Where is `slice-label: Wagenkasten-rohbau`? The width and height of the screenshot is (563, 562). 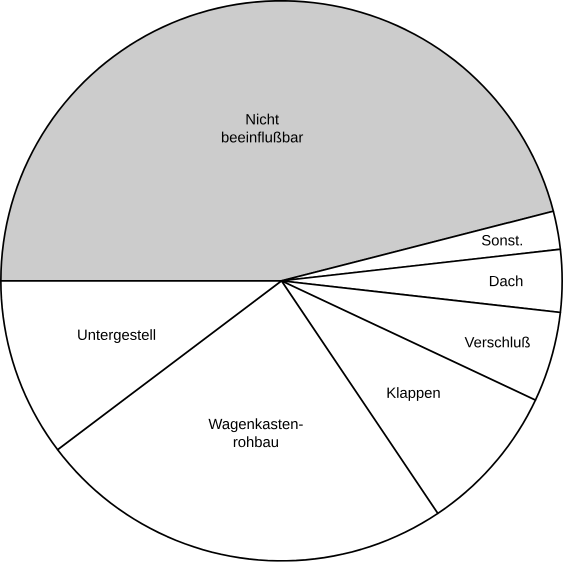
slice-label: Wagenkasten-rohbau is located at coordinates (255, 433).